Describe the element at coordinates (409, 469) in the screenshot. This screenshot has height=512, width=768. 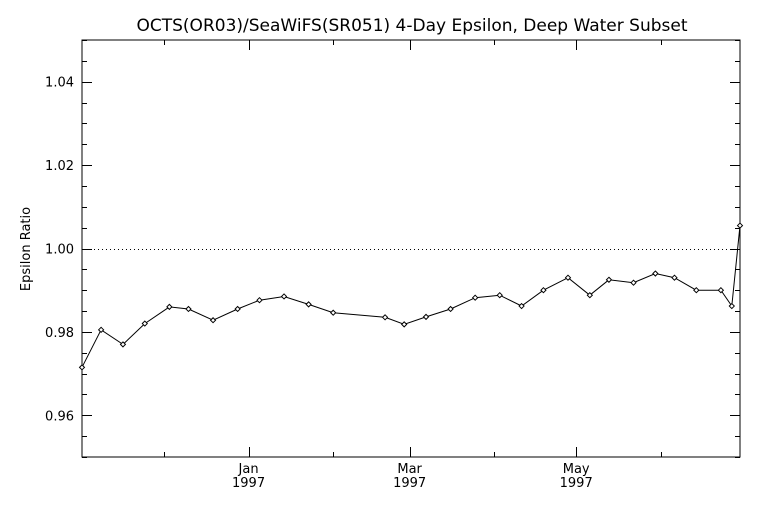
I see `x-tick-label-month: Mar` at that location.